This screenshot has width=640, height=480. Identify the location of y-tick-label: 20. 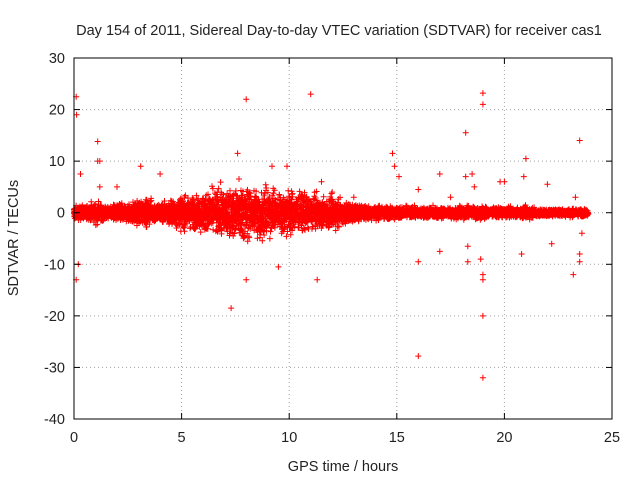
(57, 111).